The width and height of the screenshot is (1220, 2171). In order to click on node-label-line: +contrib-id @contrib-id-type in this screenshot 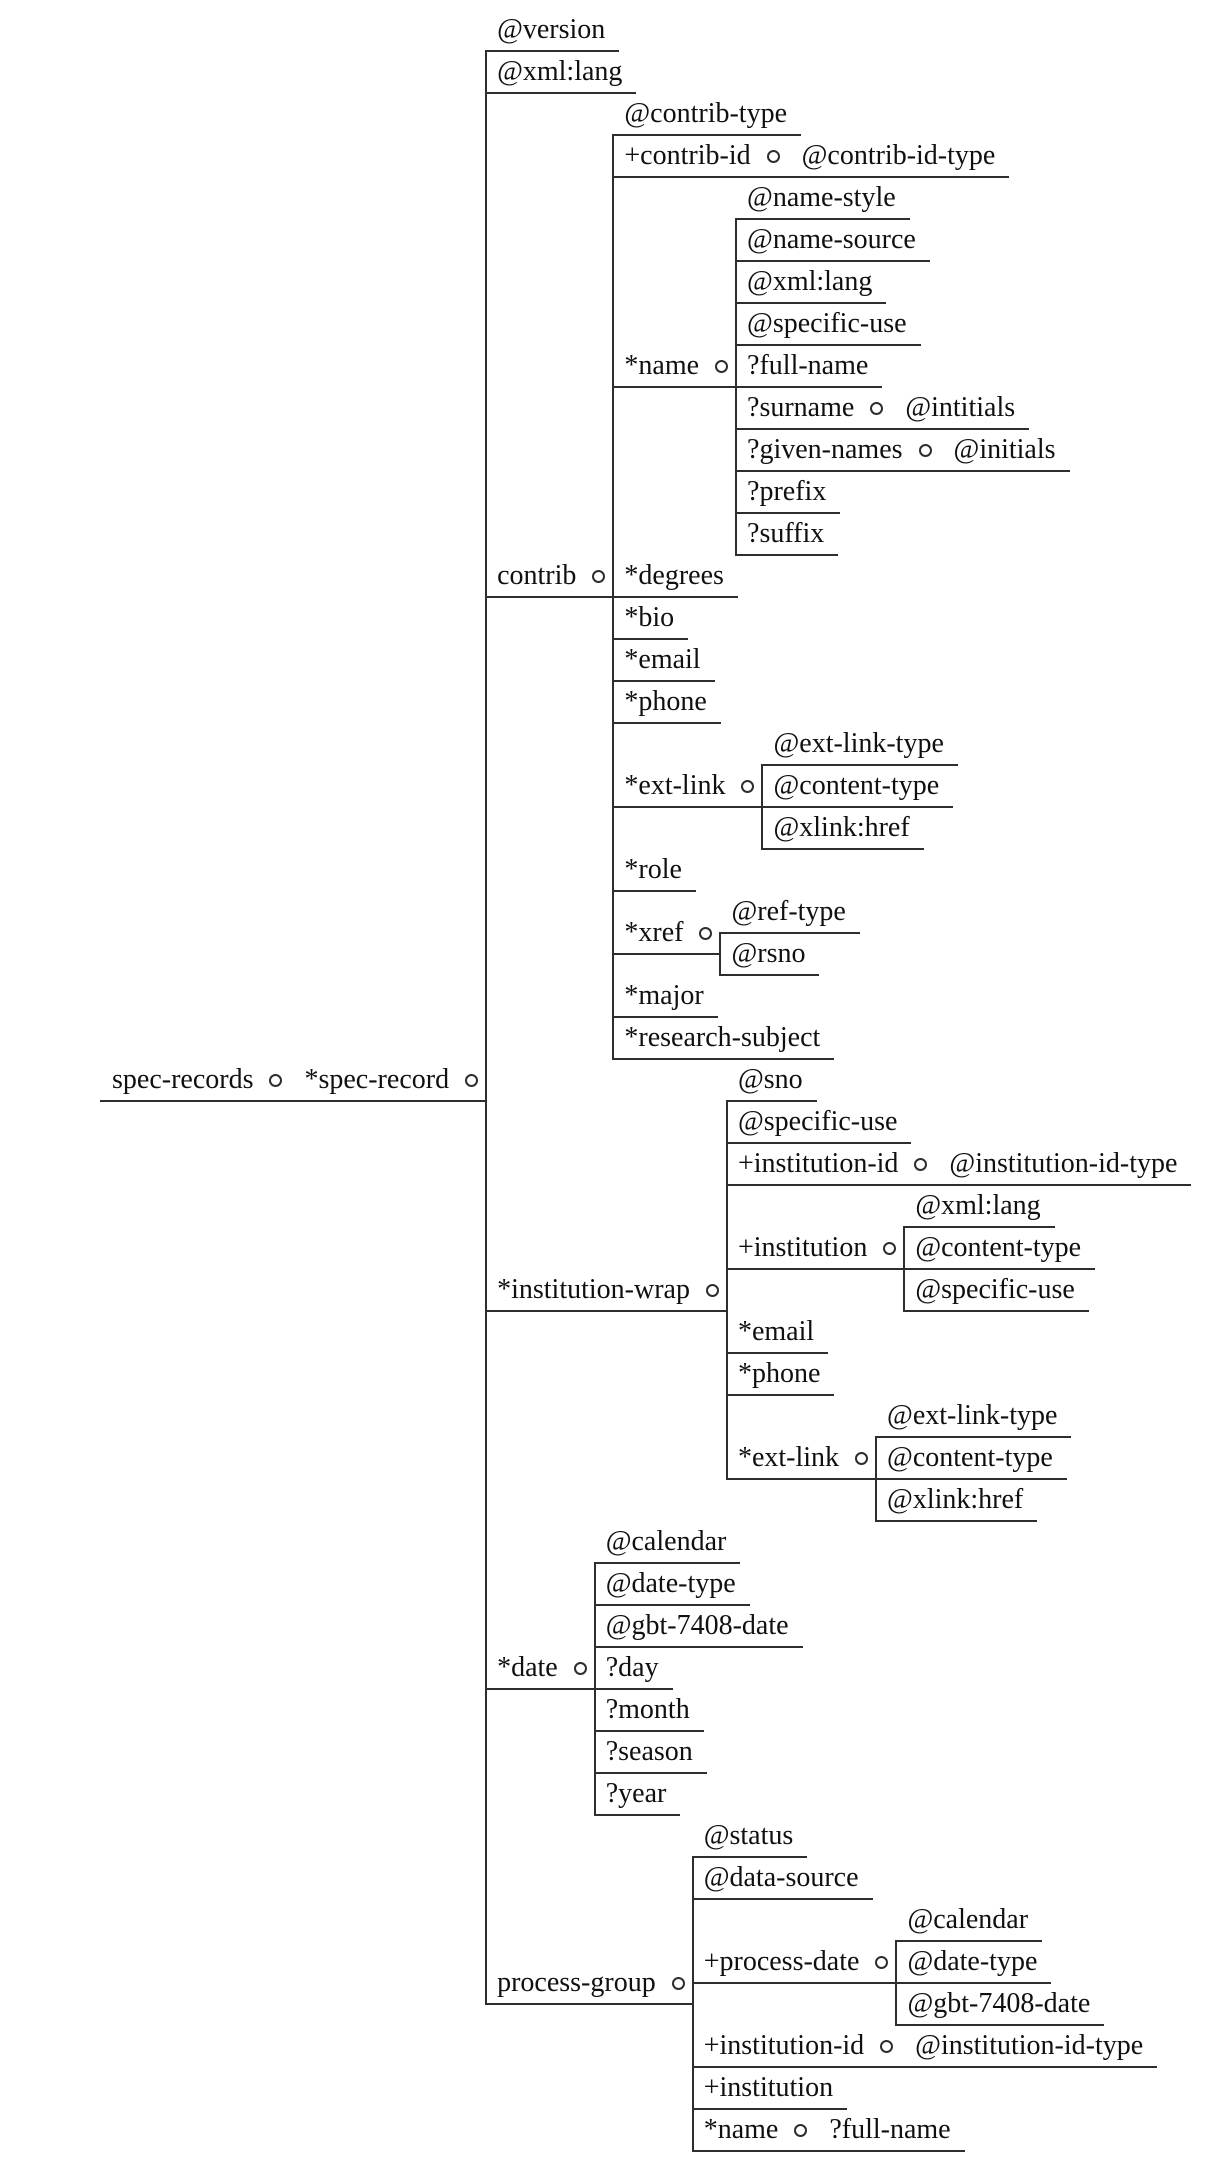, I will do `click(811, 157)`.